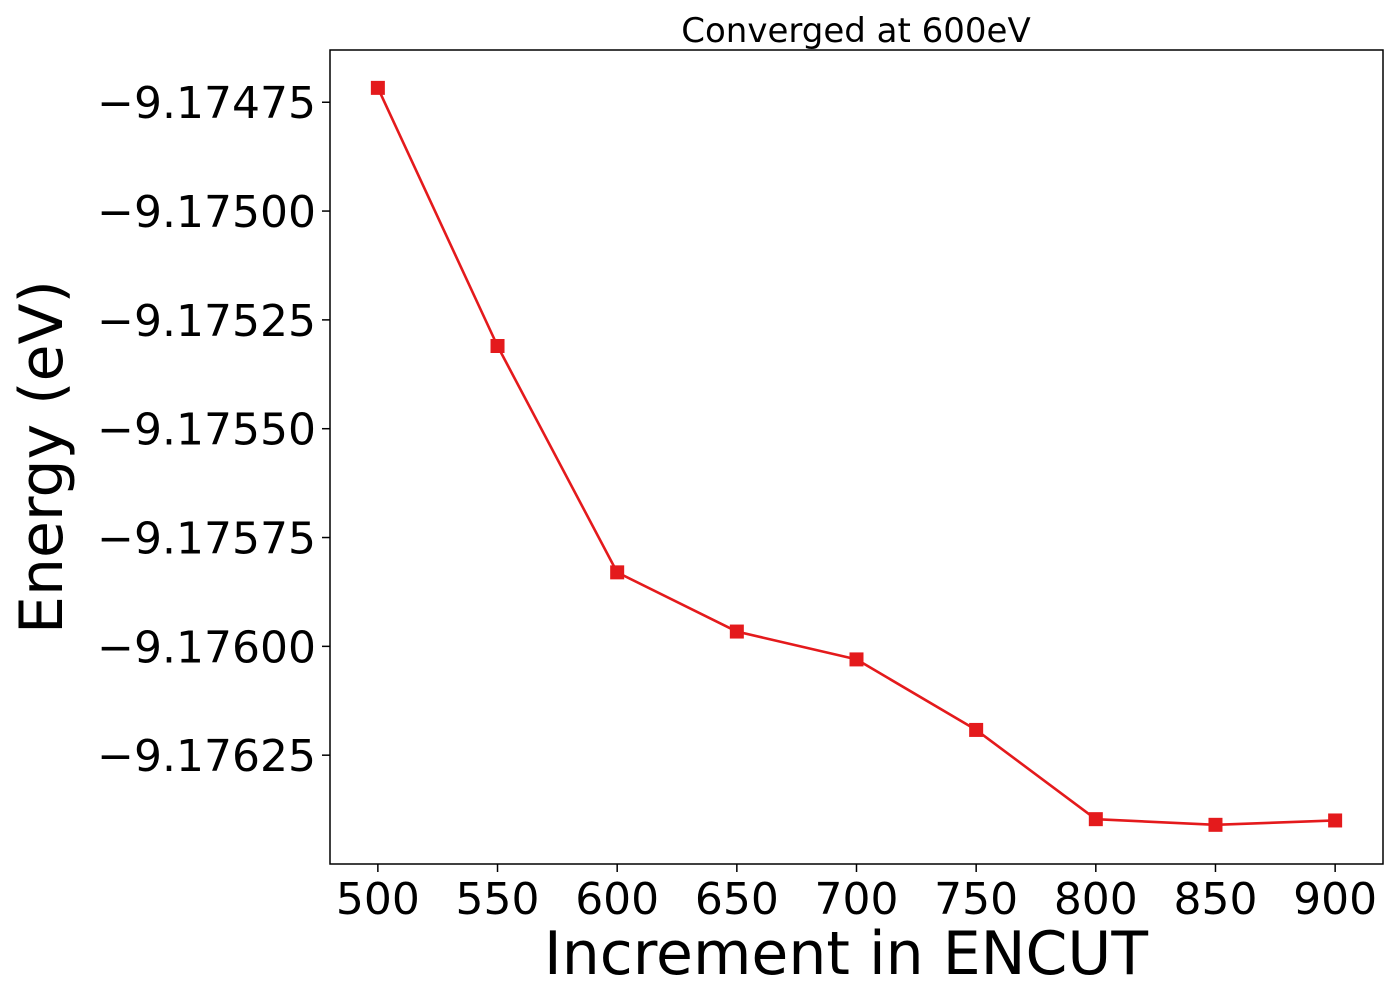 Image resolution: width=1400 pixels, height=1000 pixels. What do you see at coordinates (846, 954) in the screenshot?
I see `x-axis-label: Increment in ENCUT` at bounding box center [846, 954].